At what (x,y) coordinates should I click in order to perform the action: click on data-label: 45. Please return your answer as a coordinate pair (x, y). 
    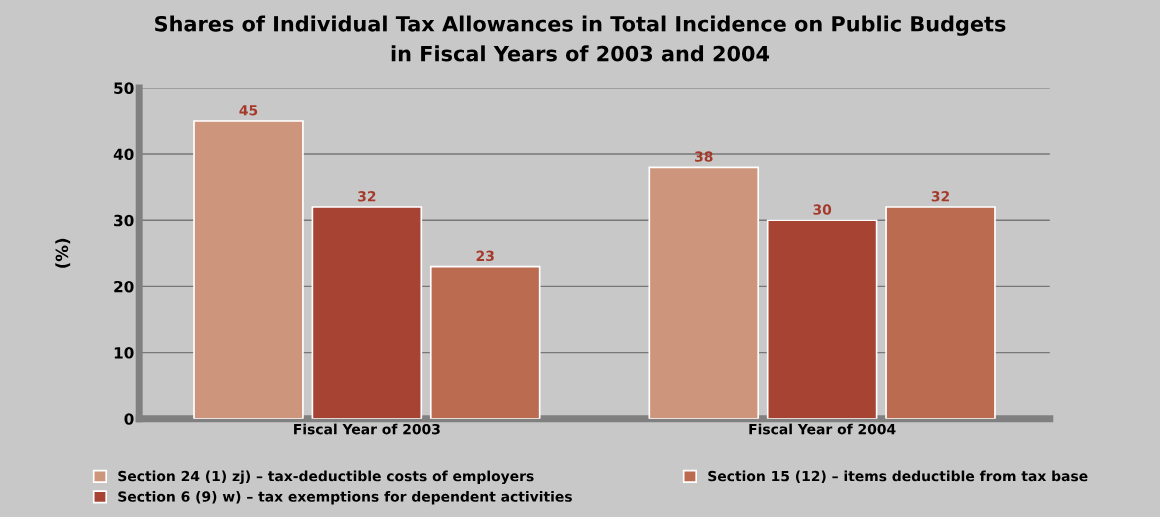
    Looking at the image, I should click on (248, 110).